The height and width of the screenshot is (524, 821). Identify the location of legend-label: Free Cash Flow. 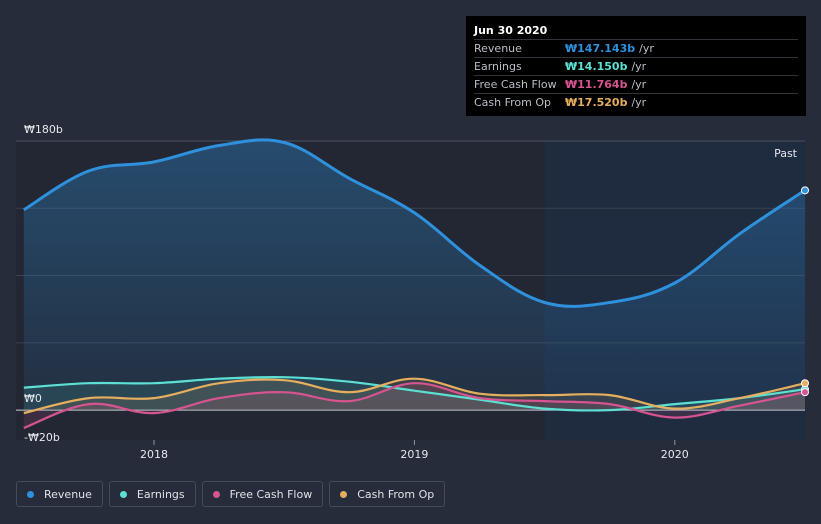
(271, 494).